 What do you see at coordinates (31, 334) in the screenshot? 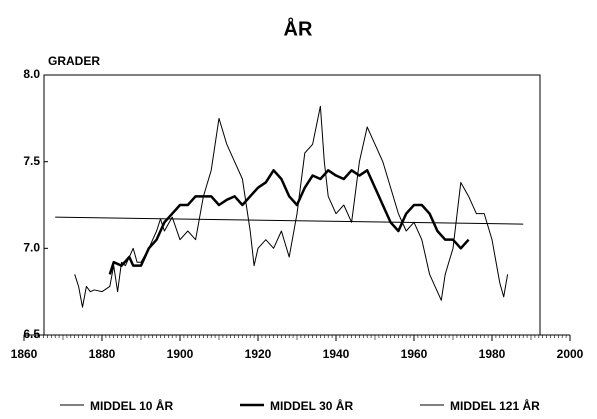
I see `y-tick-label: 6.5` at bounding box center [31, 334].